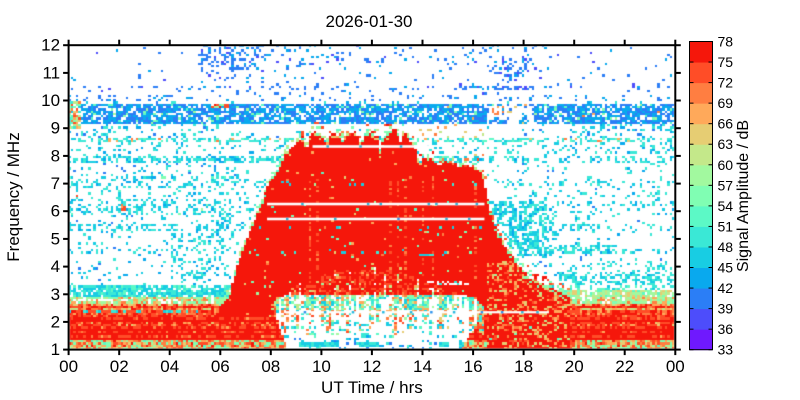  I want to click on svg-text: 39, so click(726, 309).